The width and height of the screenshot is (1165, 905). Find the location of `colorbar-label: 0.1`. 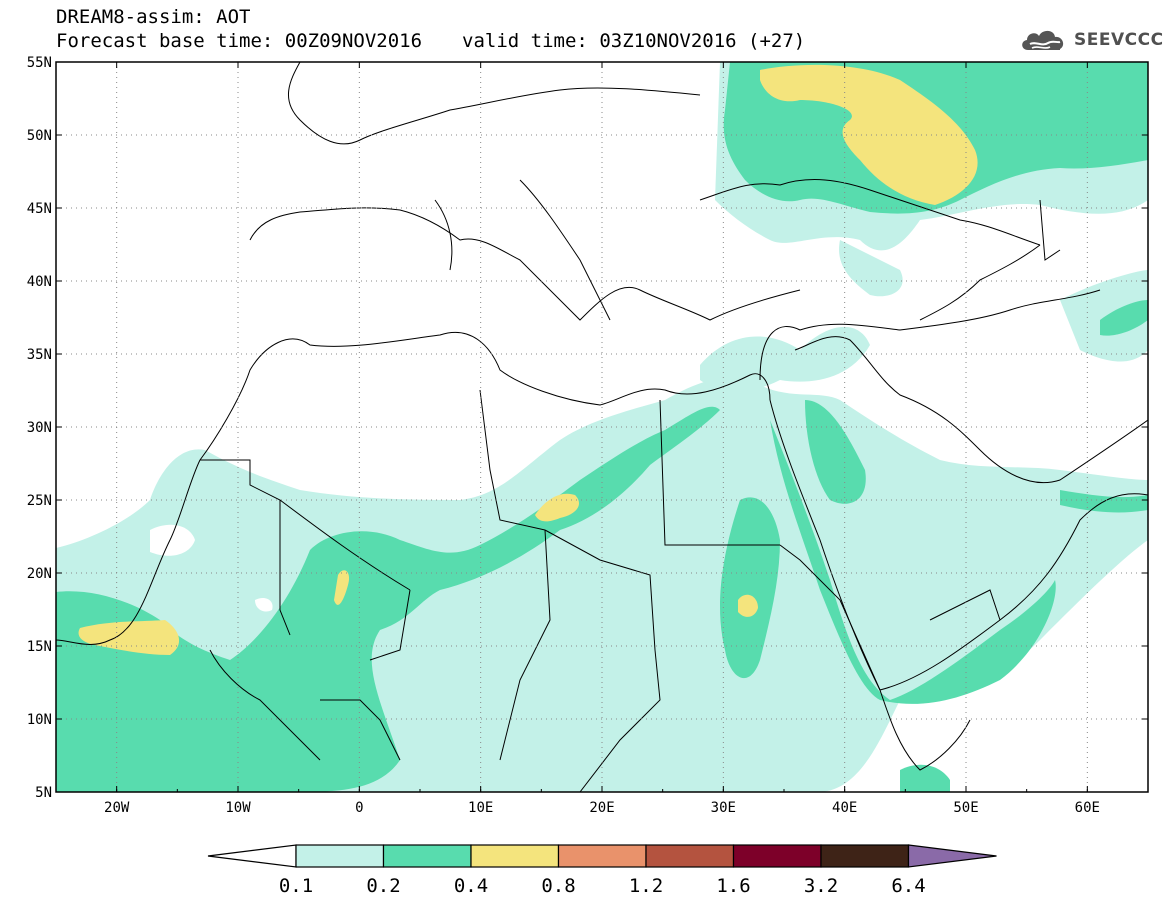

colorbar-label: 0.1 is located at coordinates (296, 886).